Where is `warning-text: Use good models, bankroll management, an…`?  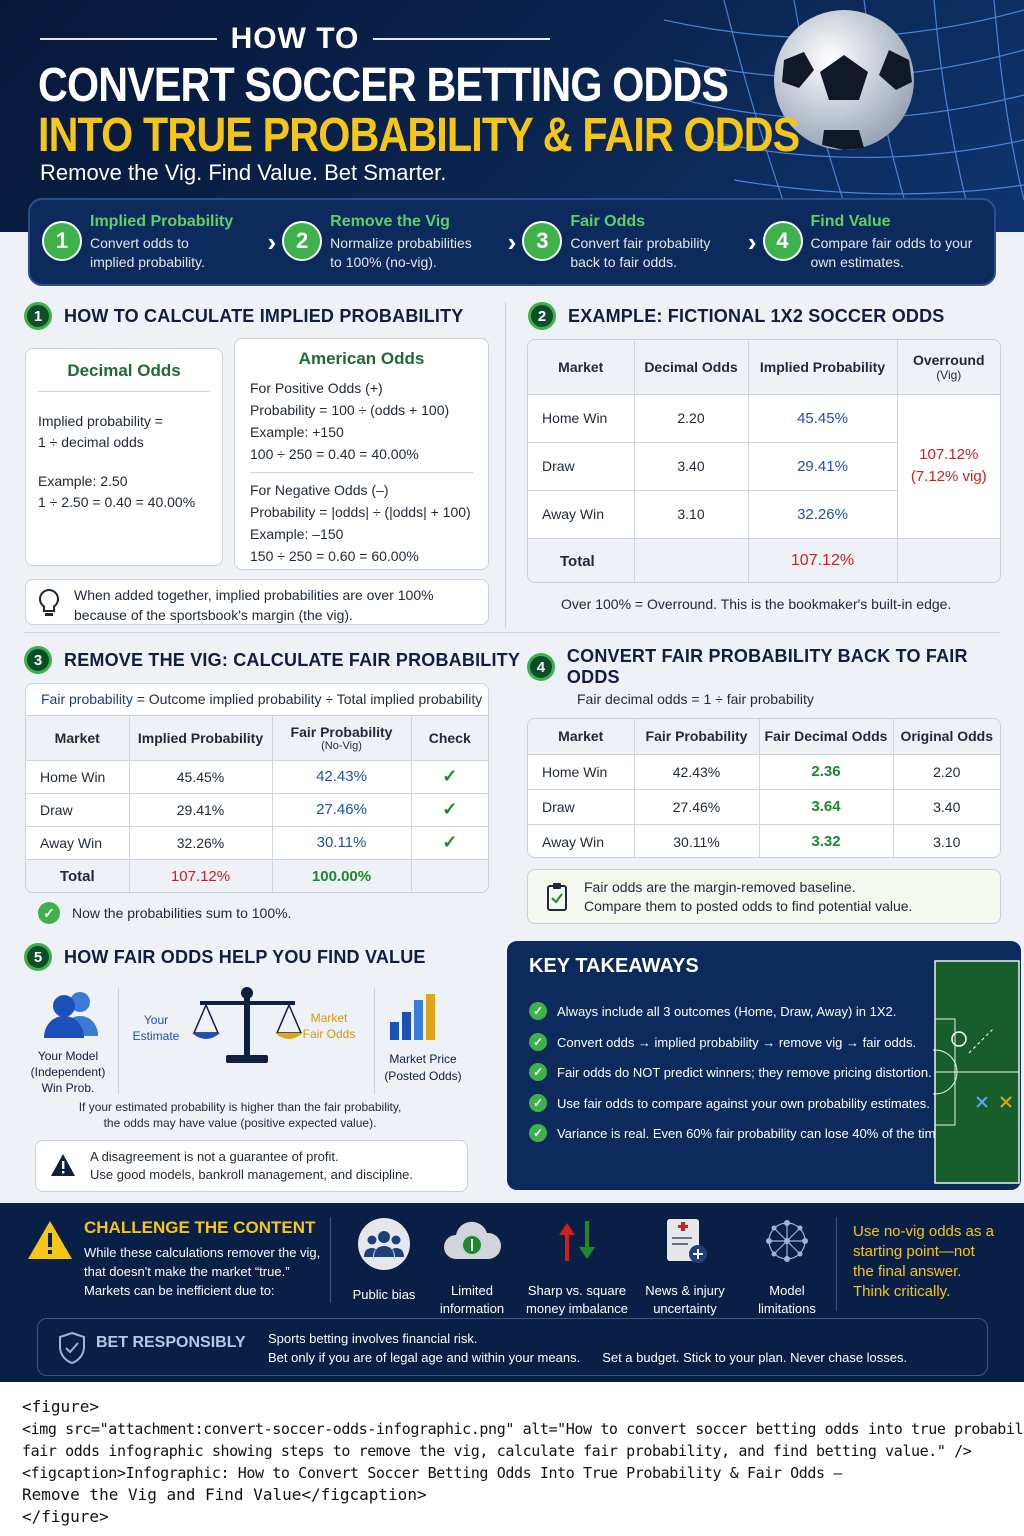
warning-text: Use good models, bankroll management, an… is located at coordinates (252, 1174).